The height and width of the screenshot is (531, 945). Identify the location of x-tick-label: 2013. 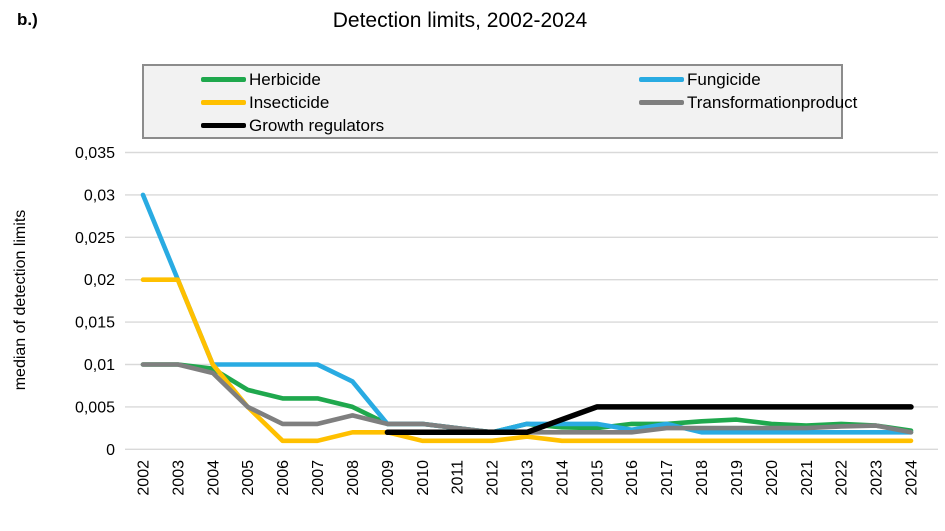
(528, 478).